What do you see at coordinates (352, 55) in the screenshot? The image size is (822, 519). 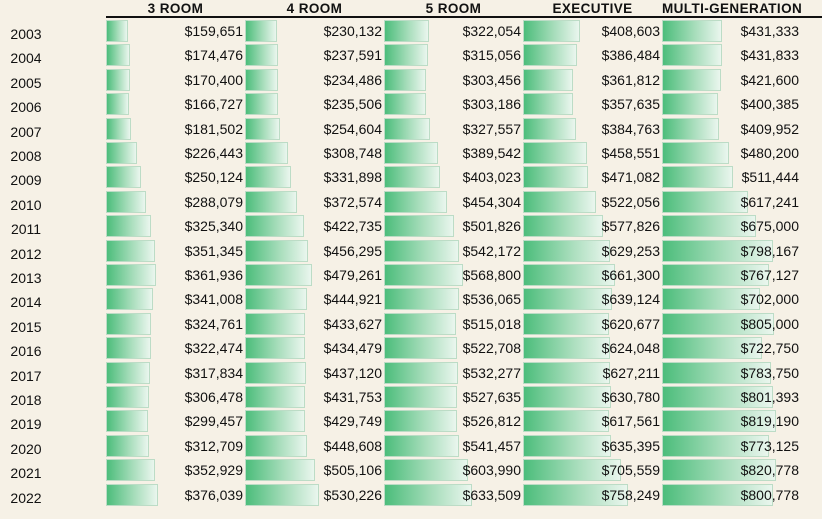 I see `value-label-4-room-2004: $237,591` at bounding box center [352, 55].